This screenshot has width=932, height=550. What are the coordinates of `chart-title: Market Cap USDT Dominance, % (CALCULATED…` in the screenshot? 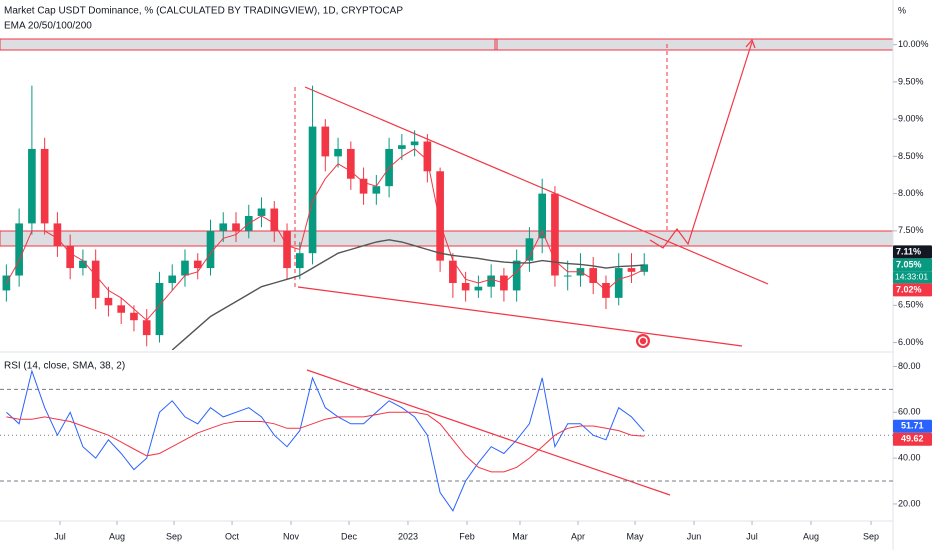 It's located at (203, 11).